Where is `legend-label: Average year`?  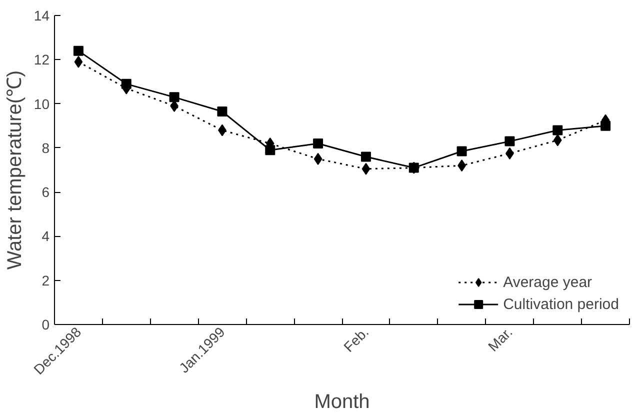 legend-label: Average year is located at coordinates (547, 282).